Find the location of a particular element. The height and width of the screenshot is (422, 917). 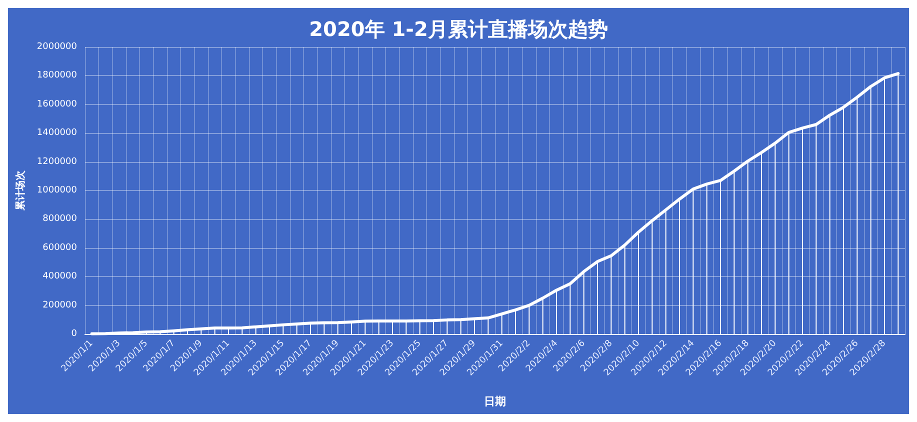

y-tick-label: 0 is located at coordinates (74, 334).